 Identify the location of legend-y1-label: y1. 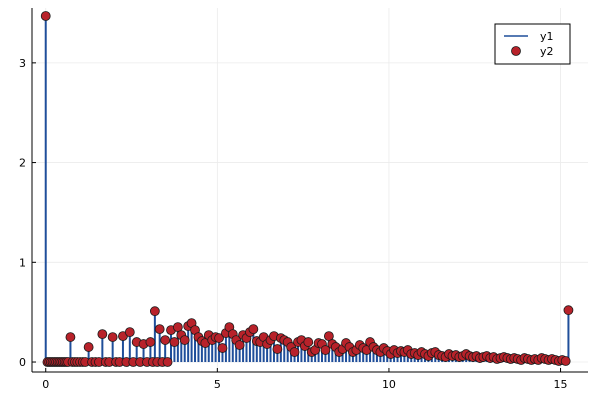
(547, 36).